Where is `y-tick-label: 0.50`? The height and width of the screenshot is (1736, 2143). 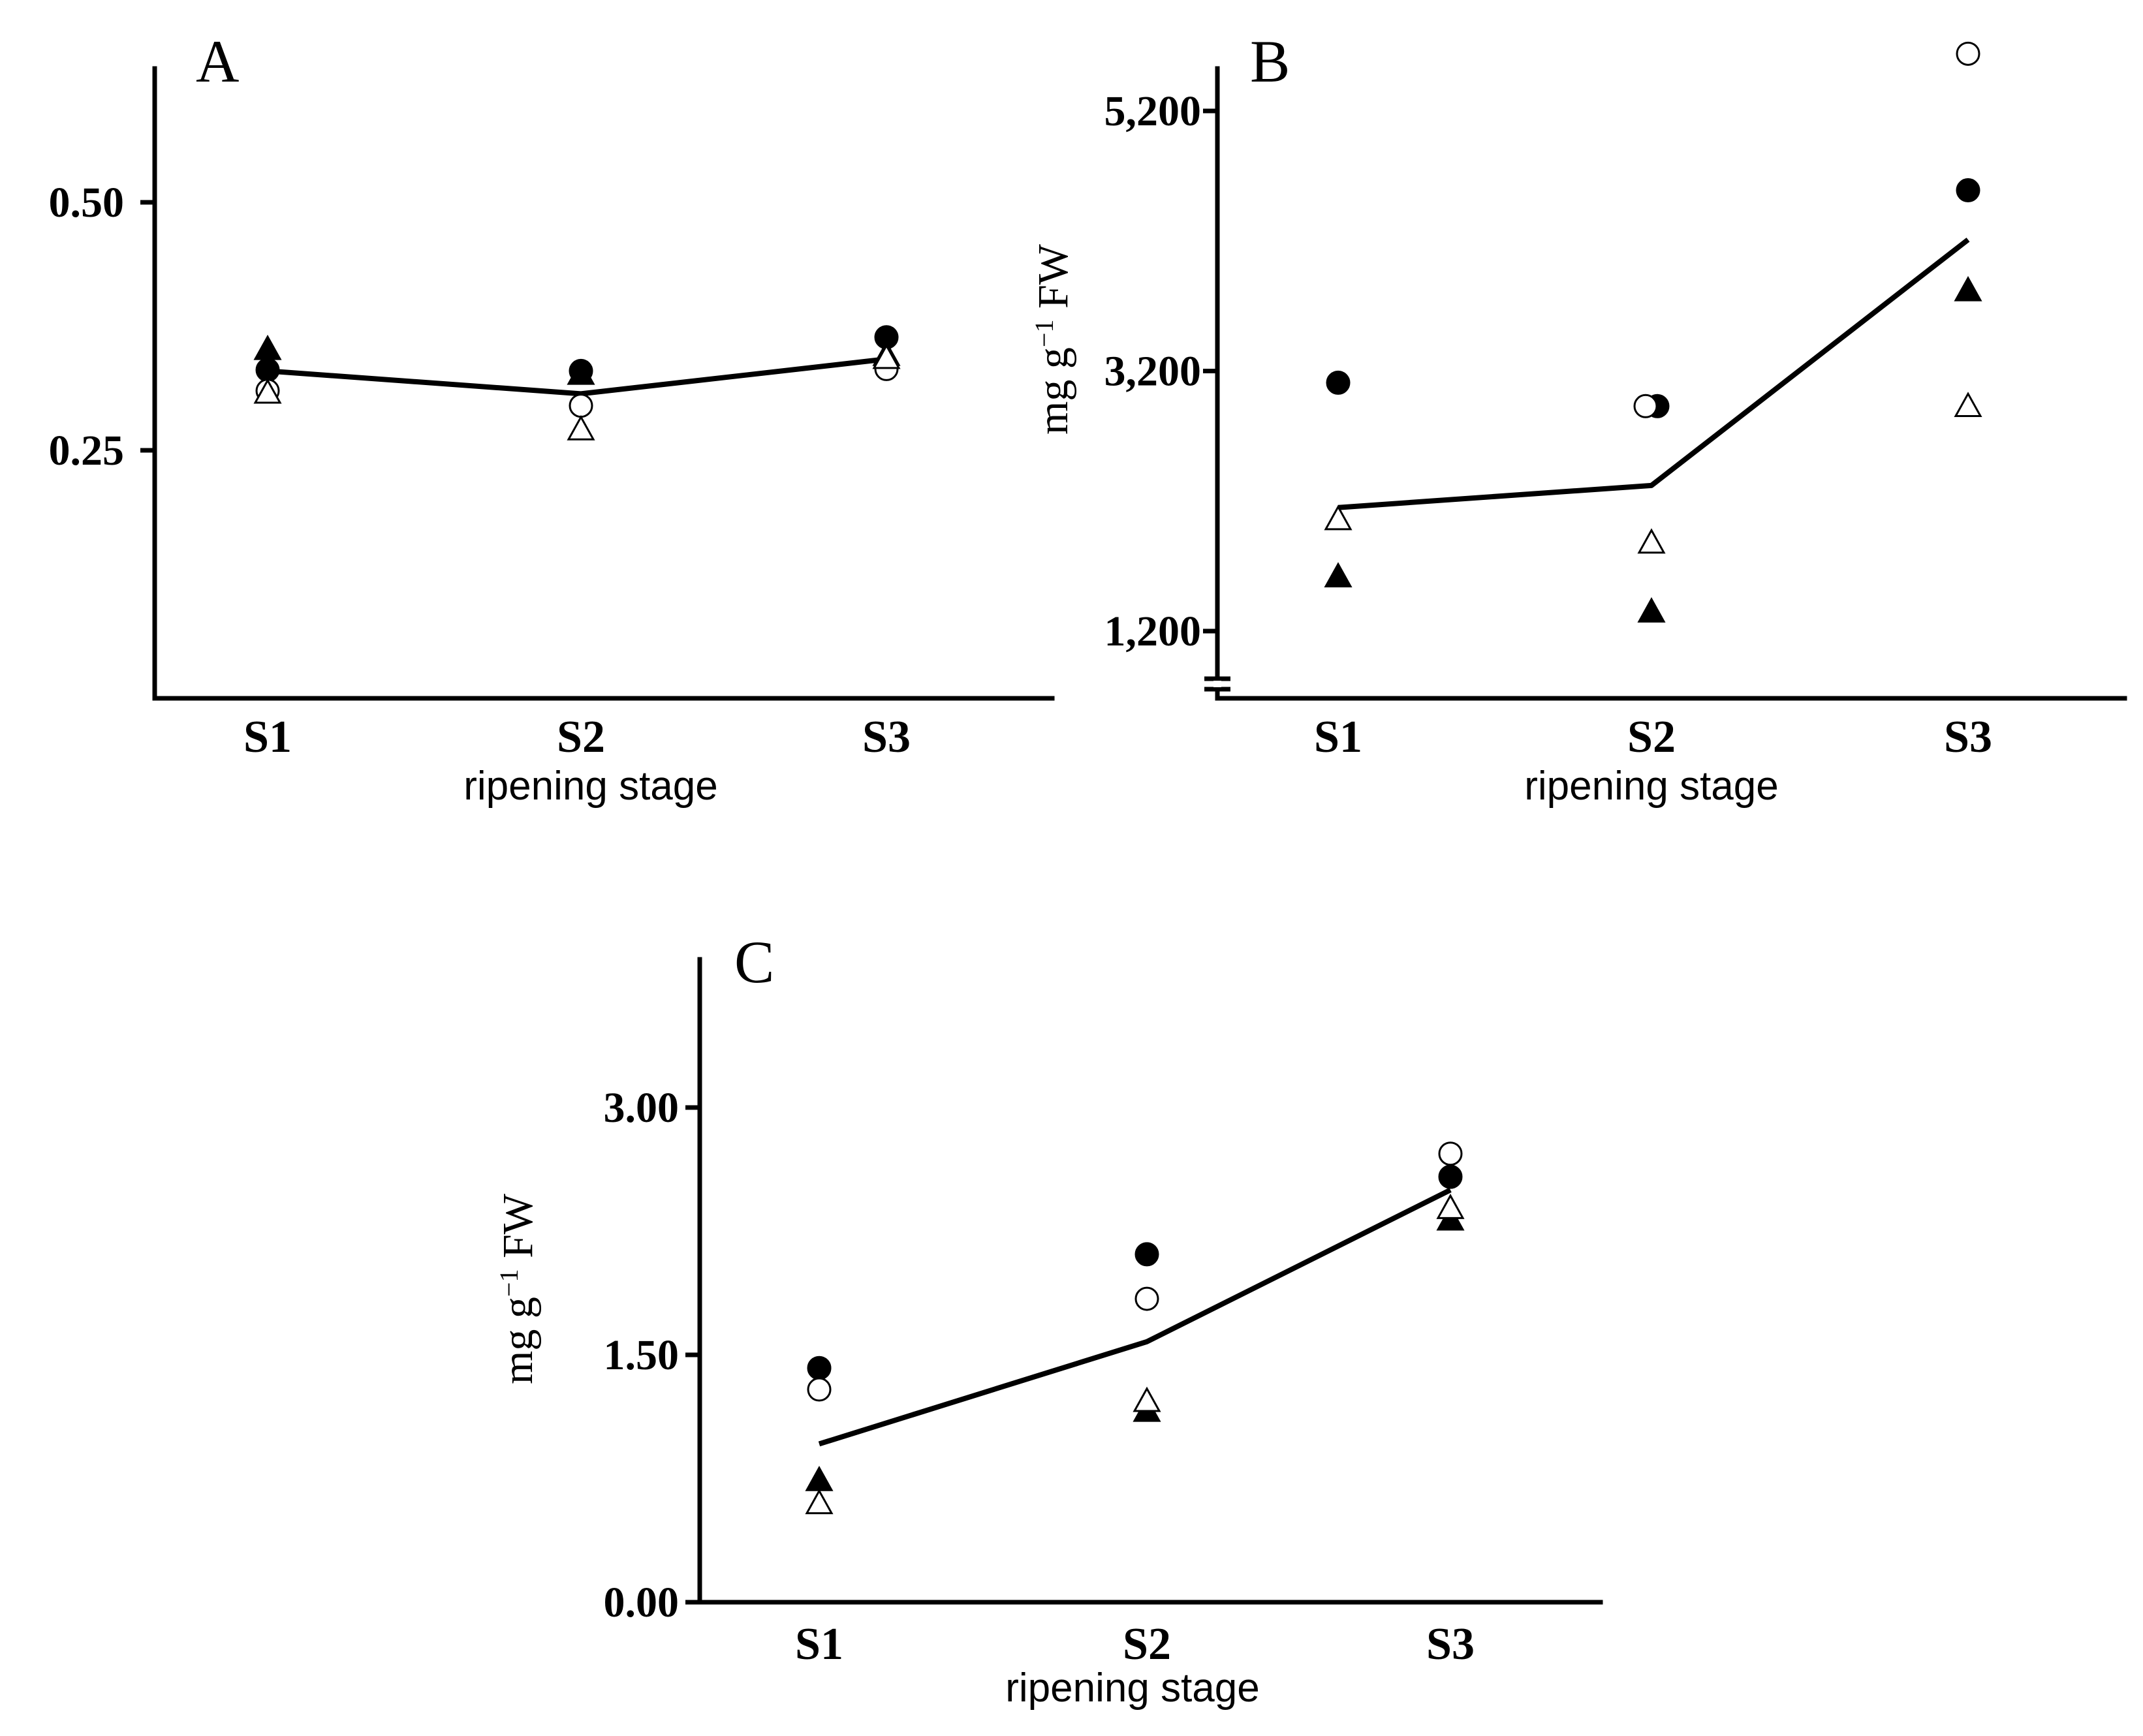 y-tick-label: 0.50 is located at coordinates (87, 202).